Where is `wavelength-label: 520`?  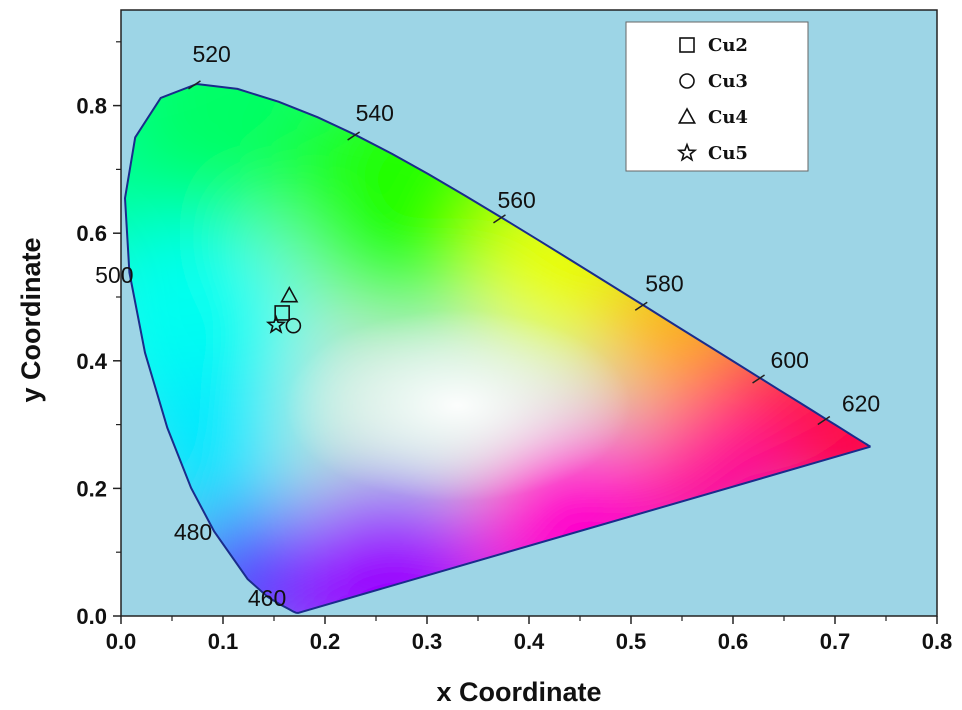
wavelength-label: 520 is located at coordinates (211, 54).